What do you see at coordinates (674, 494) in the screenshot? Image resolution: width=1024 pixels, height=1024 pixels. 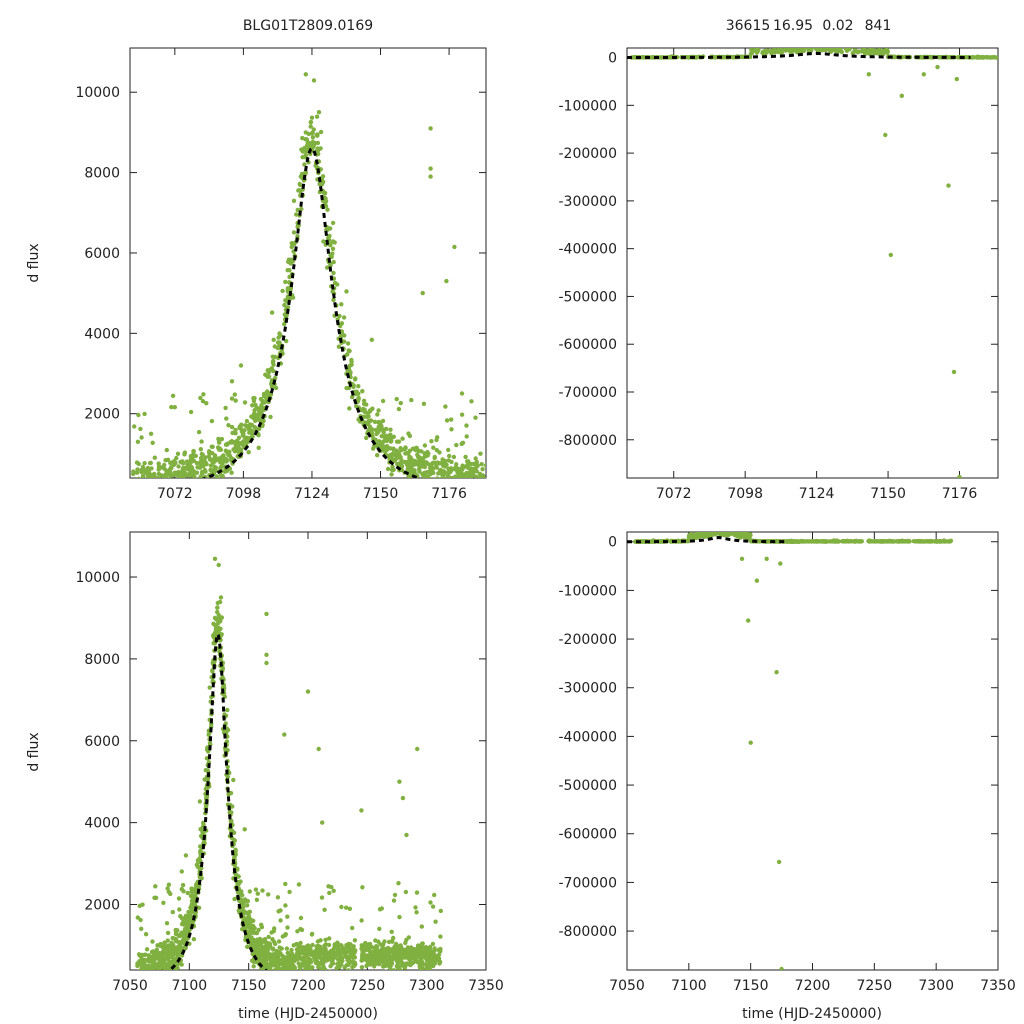 I see `x-tick-label: 7072` at bounding box center [674, 494].